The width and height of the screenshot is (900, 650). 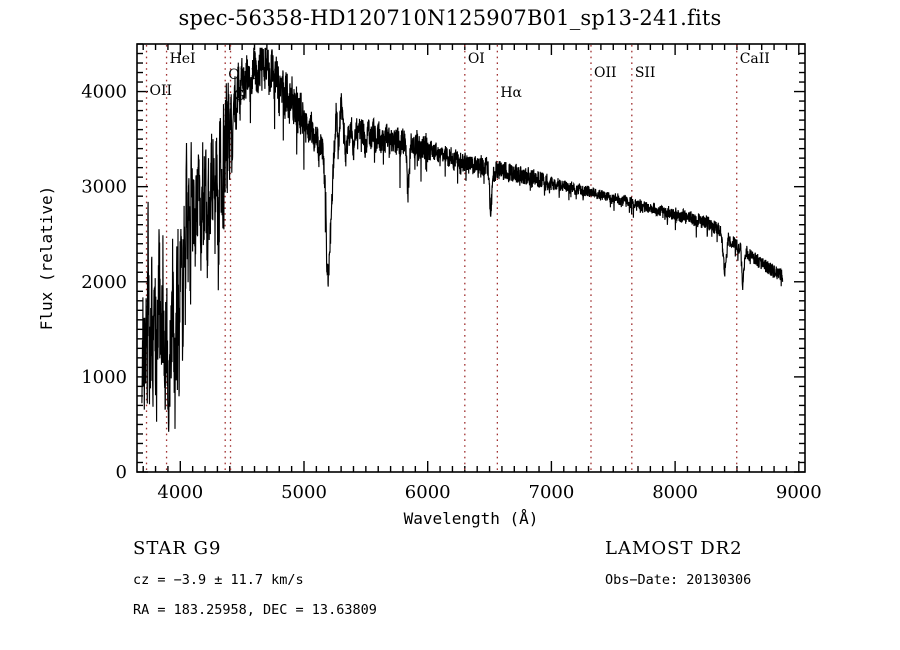 I want to click on y-axis-tick-label: 0, so click(x=121, y=472).